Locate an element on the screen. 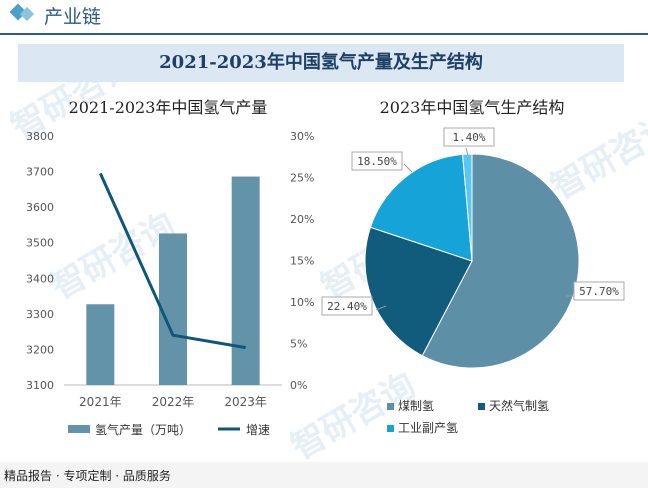  legend-line-label: 增速 is located at coordinates (258, 430).